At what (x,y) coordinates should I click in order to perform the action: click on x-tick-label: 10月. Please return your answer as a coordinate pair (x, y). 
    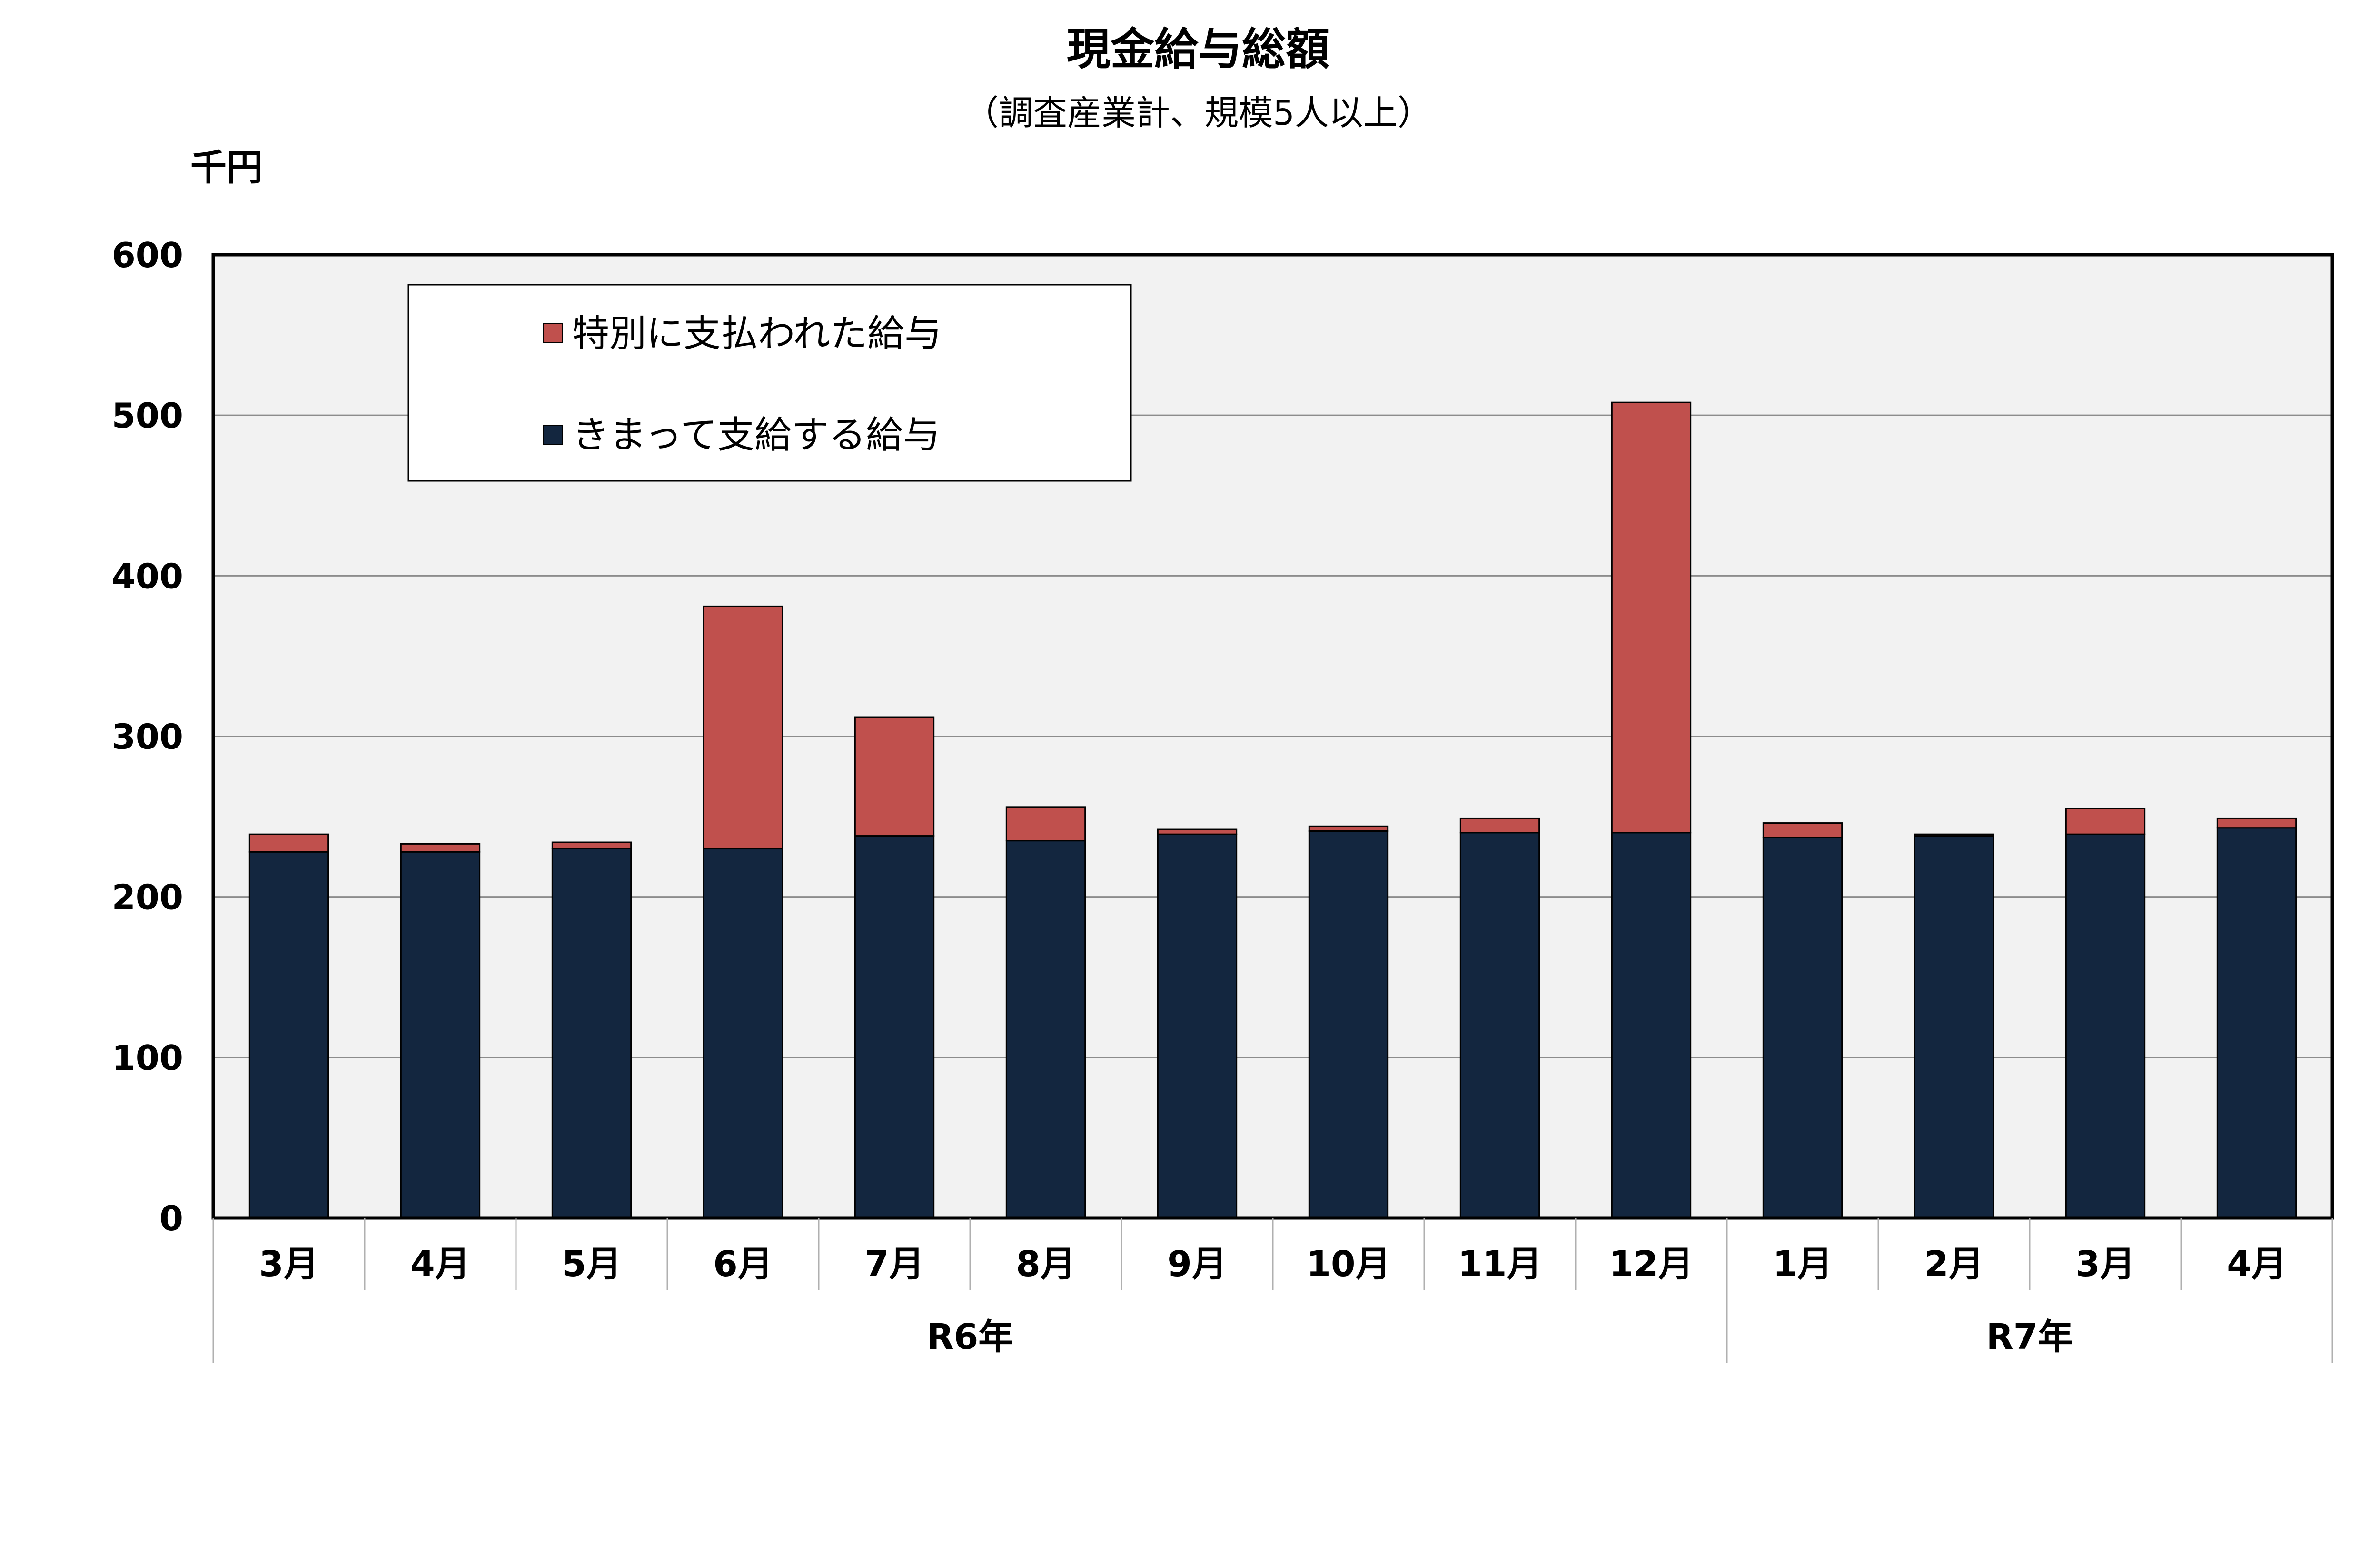
    Looking at the image, I should click on (1349, 1264).